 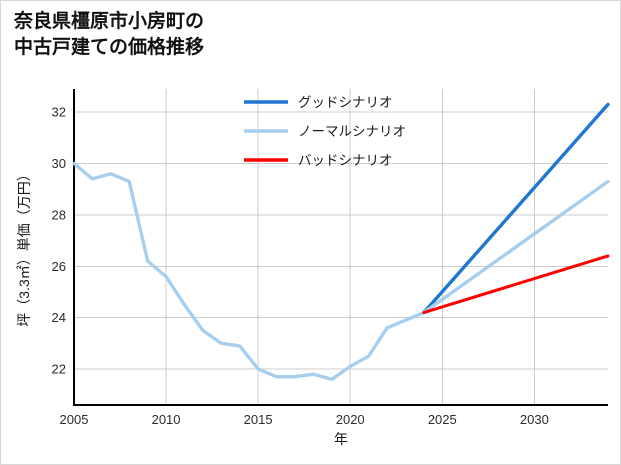 What do you see at coordinates (304, 419) in the screenshot?
I see `x-tick-labels: 2005 2010 2015 2020 2025 2030` at bounding box center [304, 419].